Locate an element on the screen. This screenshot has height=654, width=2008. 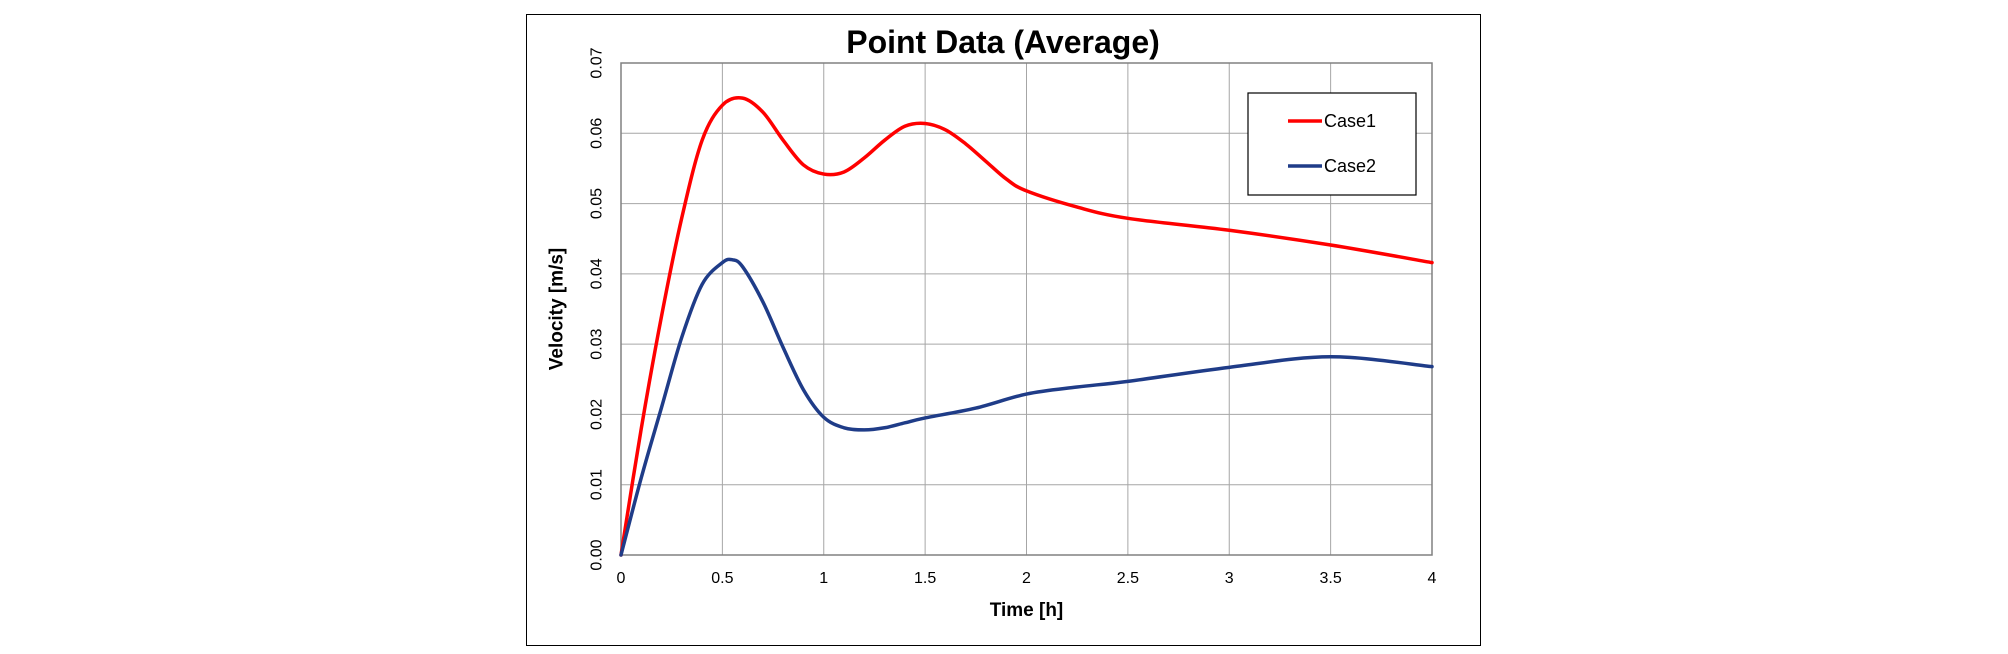
x-tick-label: 3 is located at coordinates (1229, 578).